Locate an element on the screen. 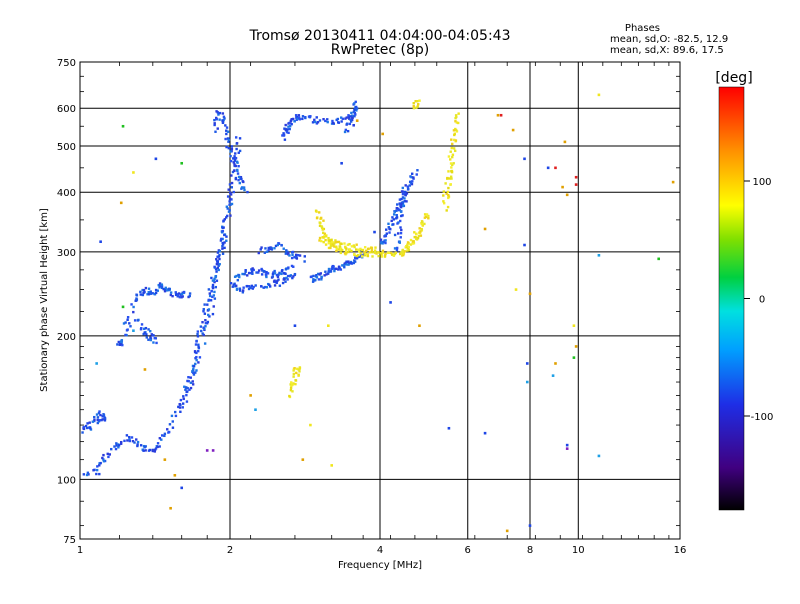 The height and width of the screenshot is (604, 800). x-tick-label: 10 is located at coordinates (578, 550).